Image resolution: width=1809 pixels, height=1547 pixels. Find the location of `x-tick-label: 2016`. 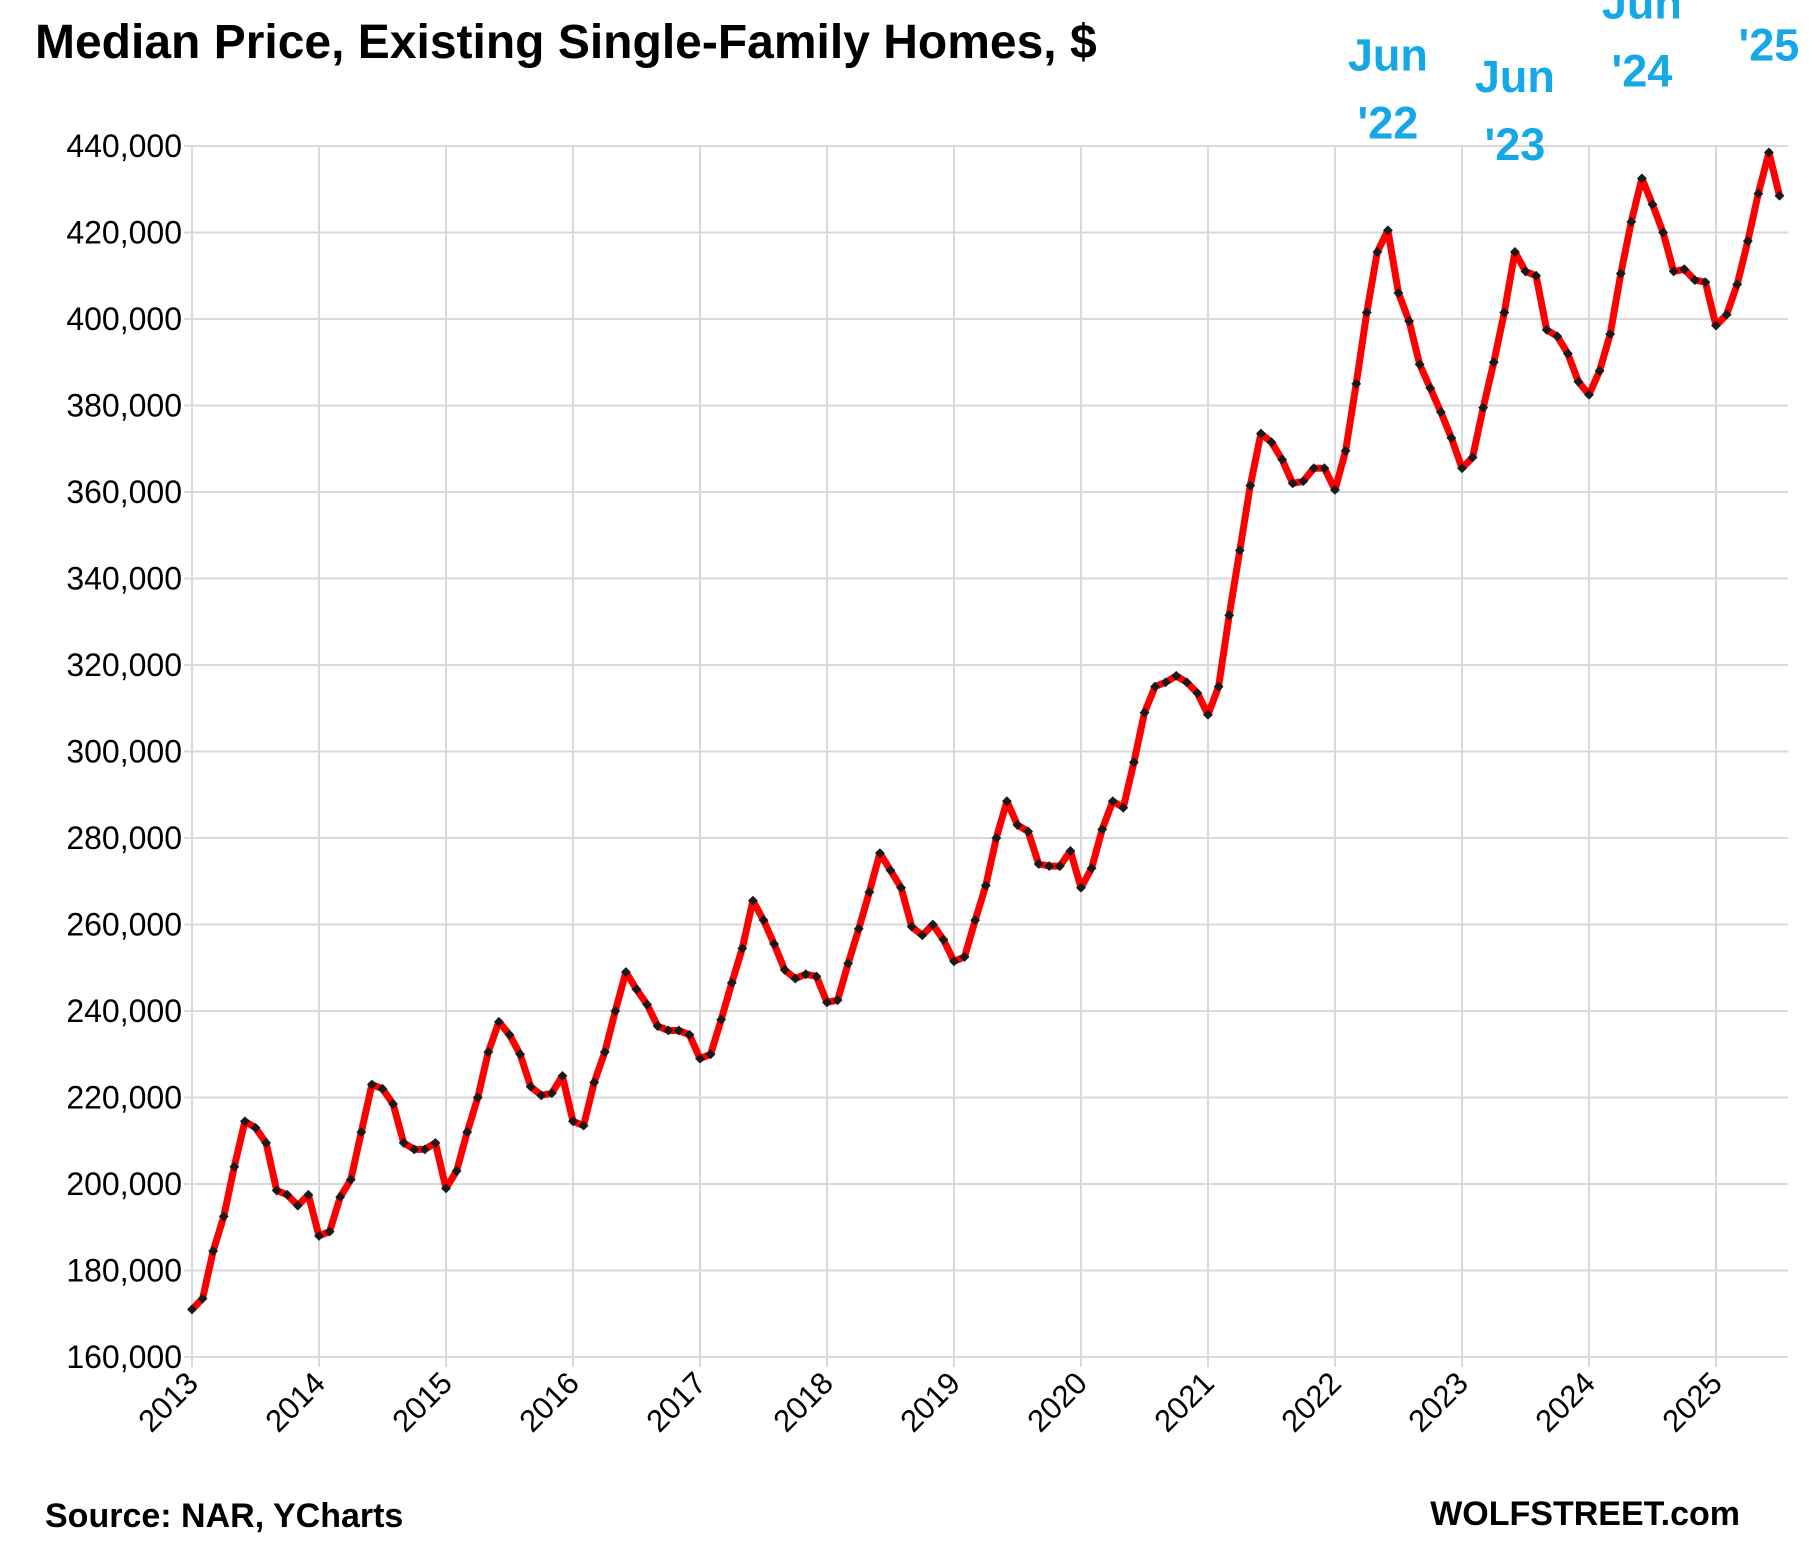

x-tick-label: 2016 is located at coordinates (549, 1402).